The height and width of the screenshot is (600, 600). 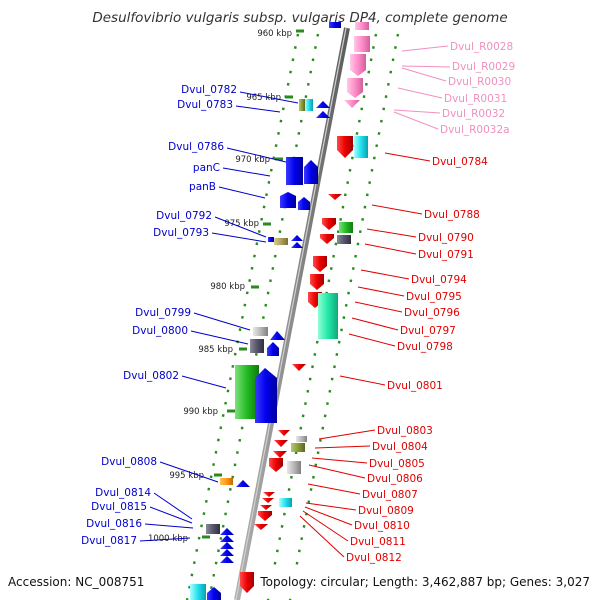 What do you see at coordinates (395, 479) in the screenshot?
I see `gene-label: Dvul_0806` at bounding box center [395, 479].